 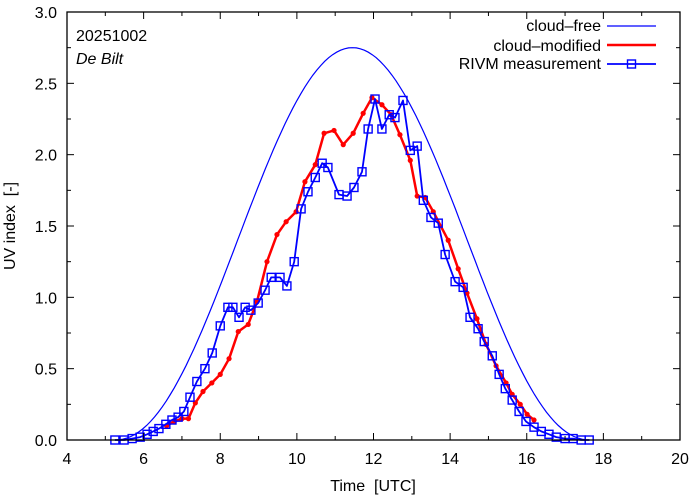 What do you see at coordinates (373, 486) in the screenshot?
I see `x-axis-title: Time [UTC]` at bounding box center [373, 486].